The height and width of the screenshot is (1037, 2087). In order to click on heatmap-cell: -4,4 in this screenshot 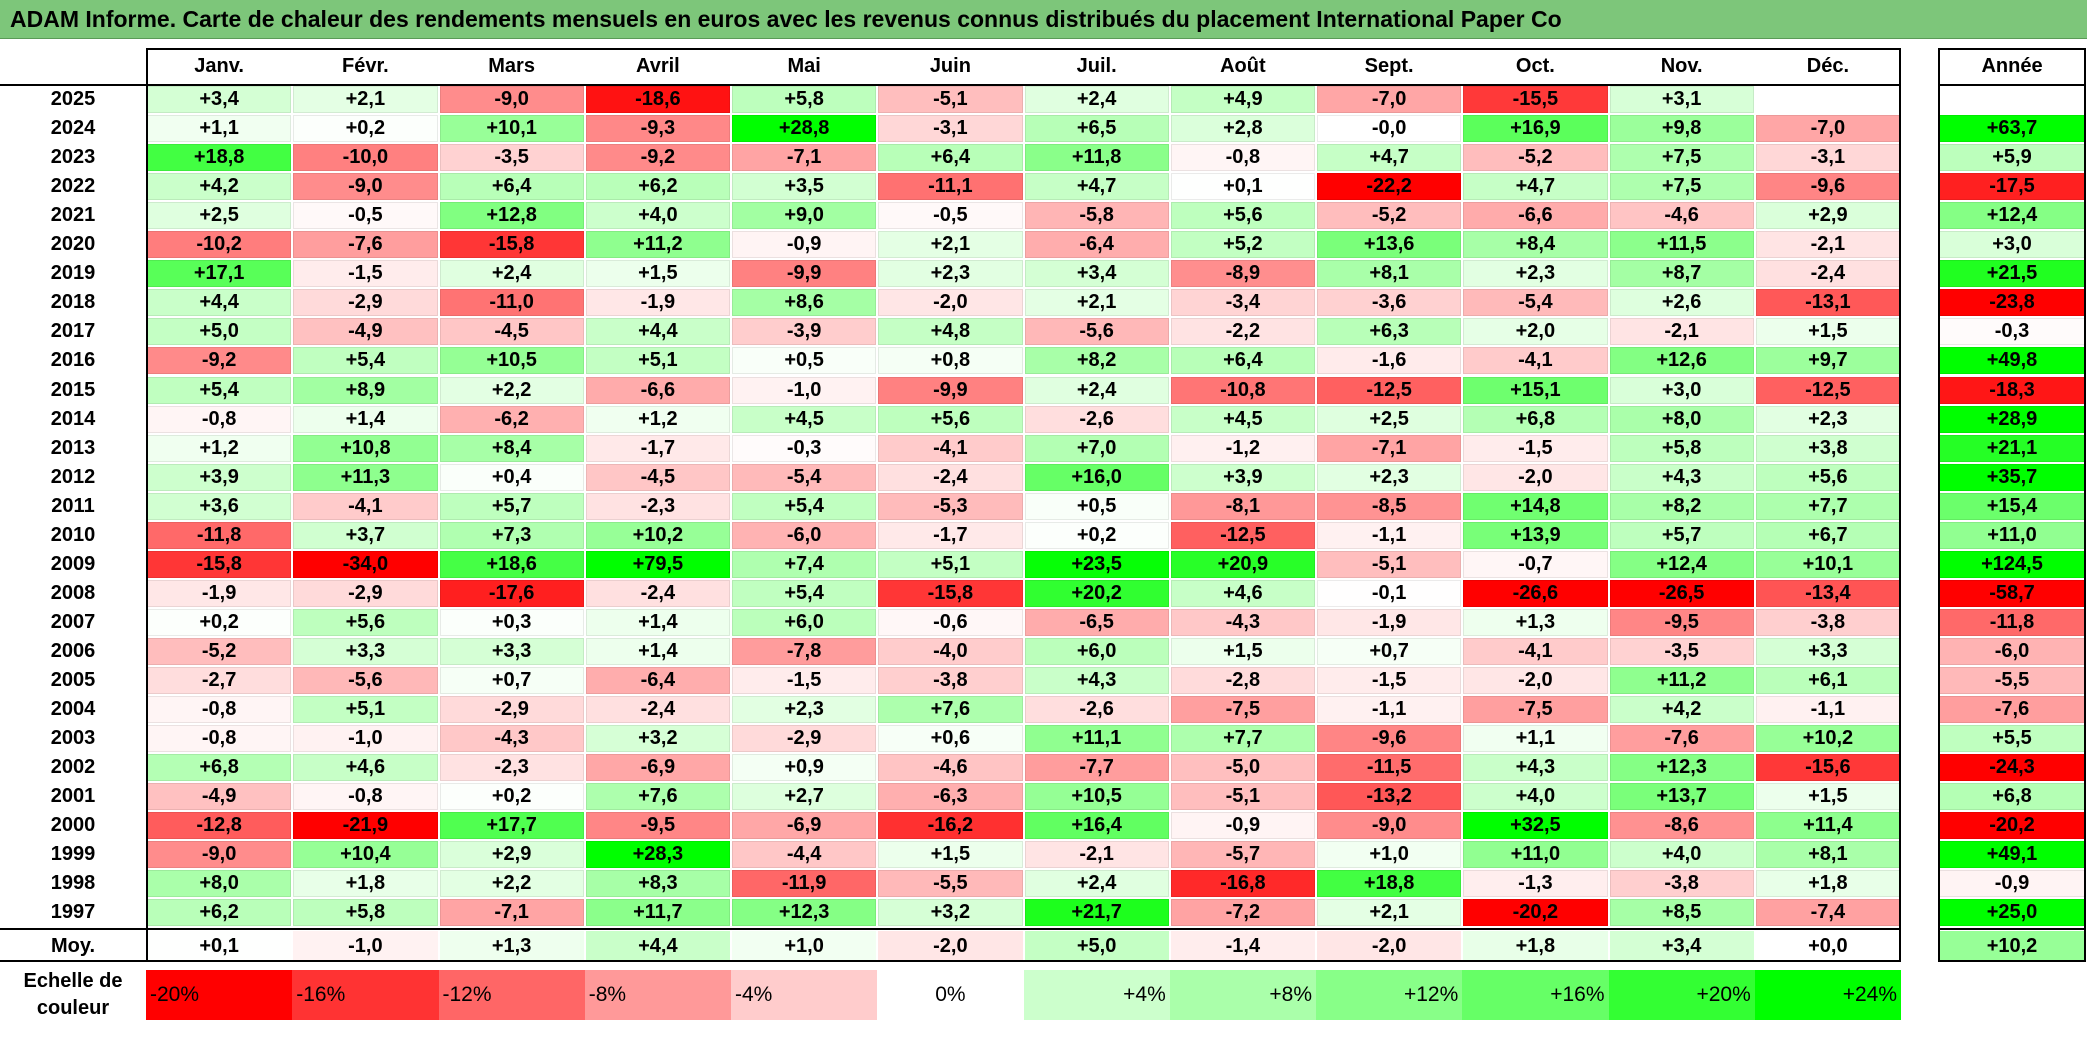, I will do `click(804, 855)`.